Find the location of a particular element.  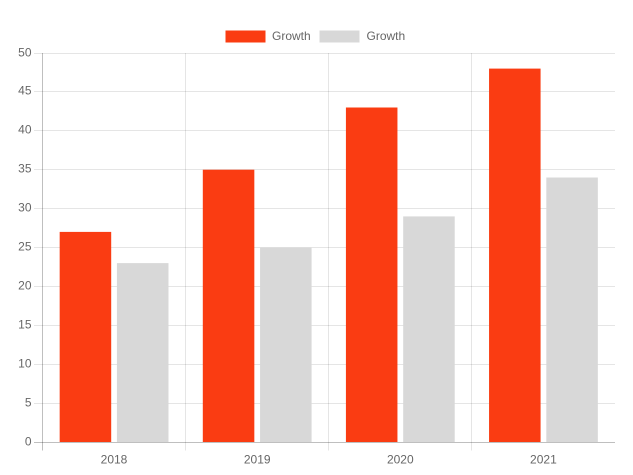

svg-text: 40 is located at coordinates (25, 130).